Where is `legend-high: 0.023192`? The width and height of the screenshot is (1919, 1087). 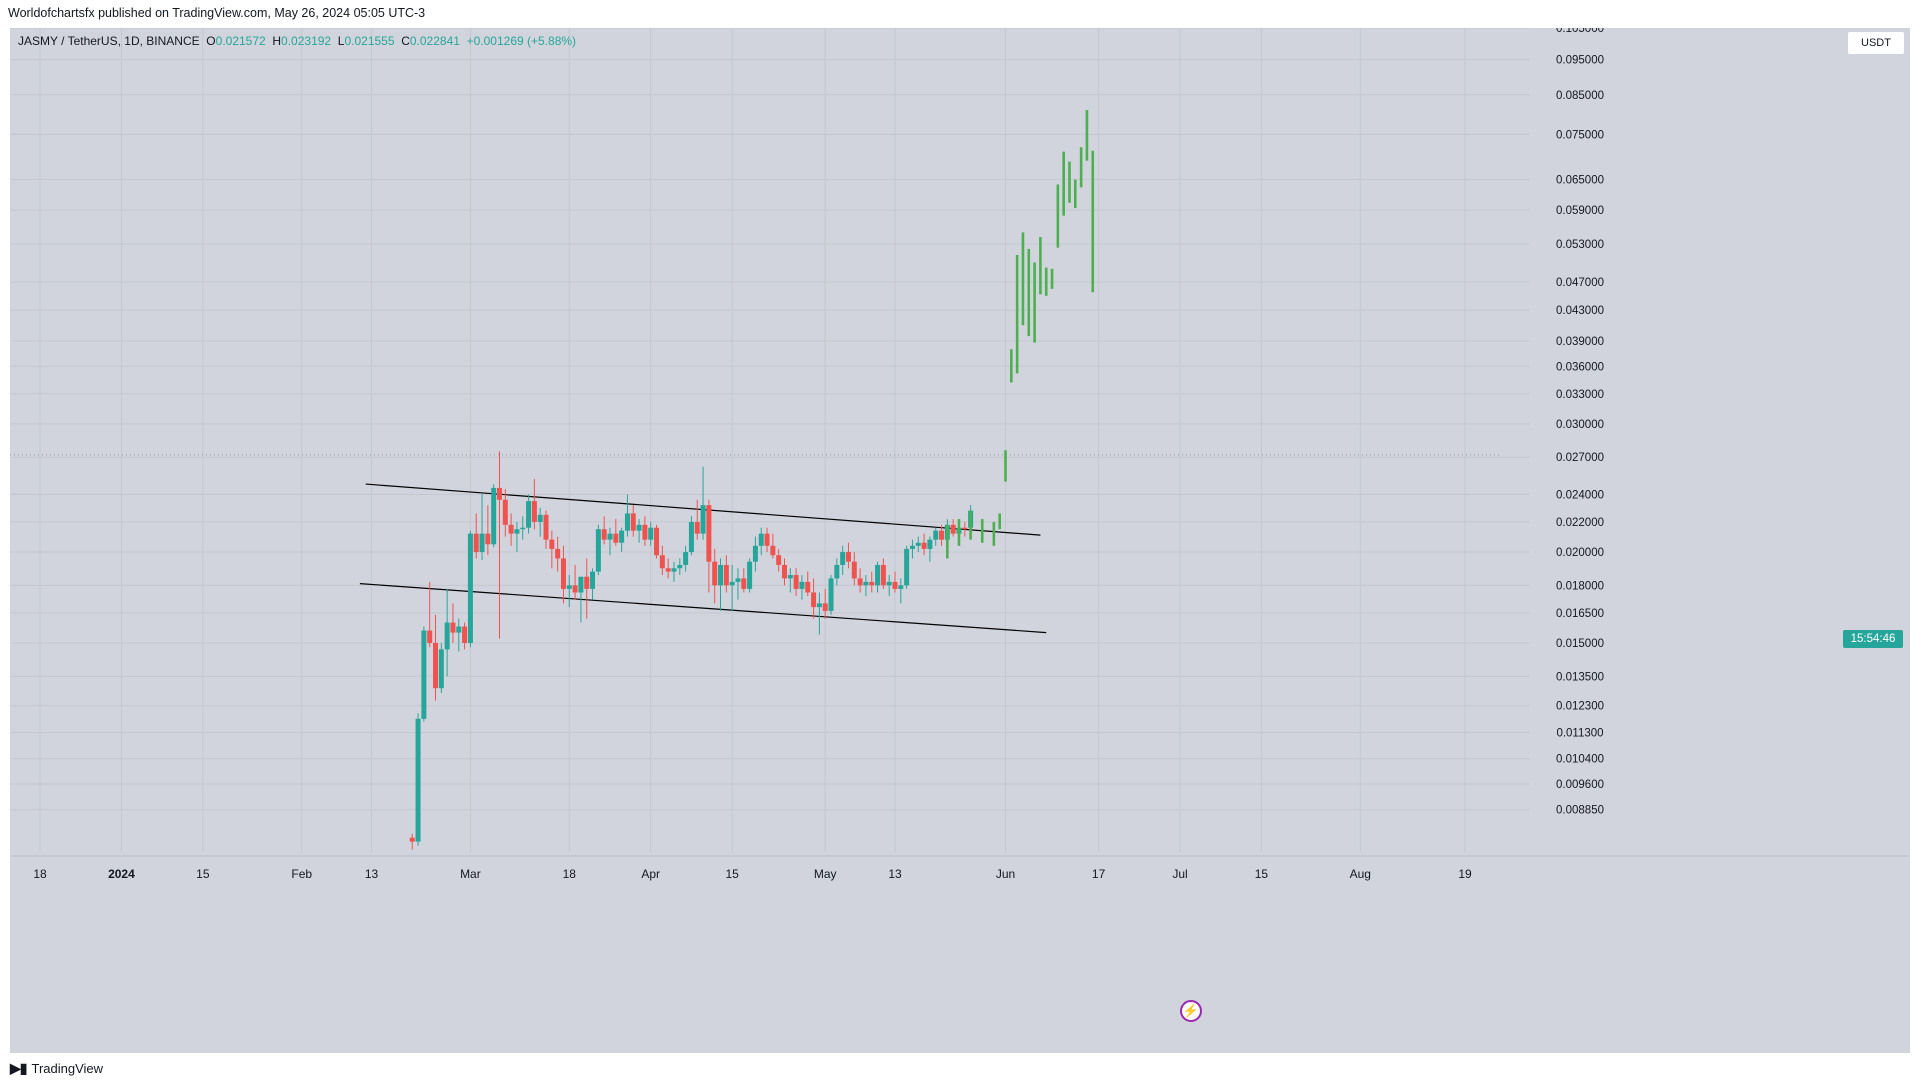
legend-high: 0.023192 is located at coordinates (306, 41).